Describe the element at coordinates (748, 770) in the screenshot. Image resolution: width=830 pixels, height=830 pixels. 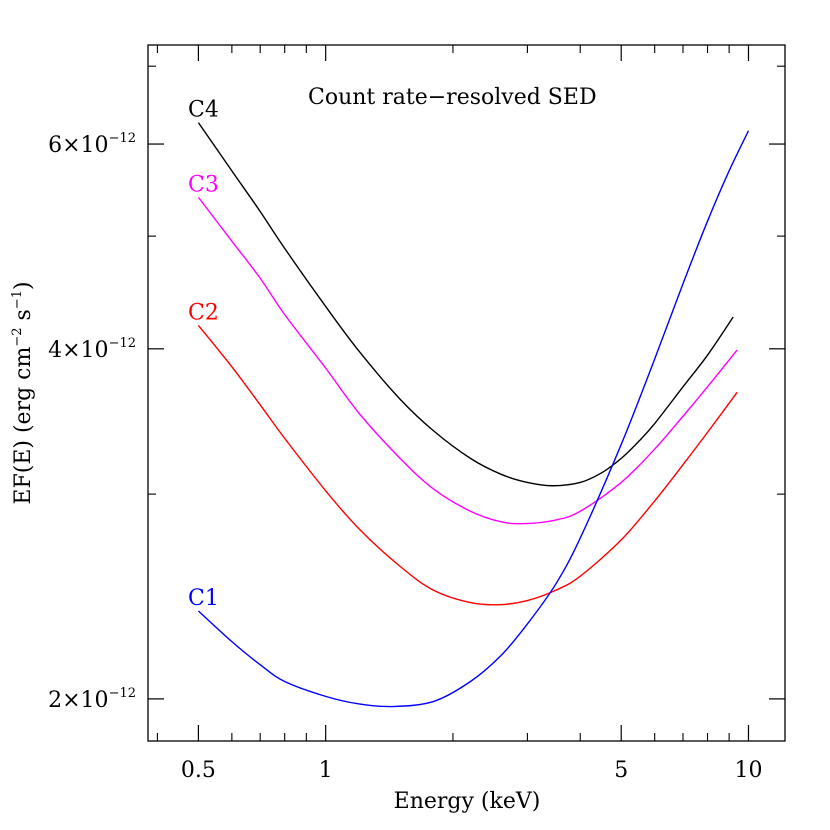
I see `x-tick-label: 10` at that location.